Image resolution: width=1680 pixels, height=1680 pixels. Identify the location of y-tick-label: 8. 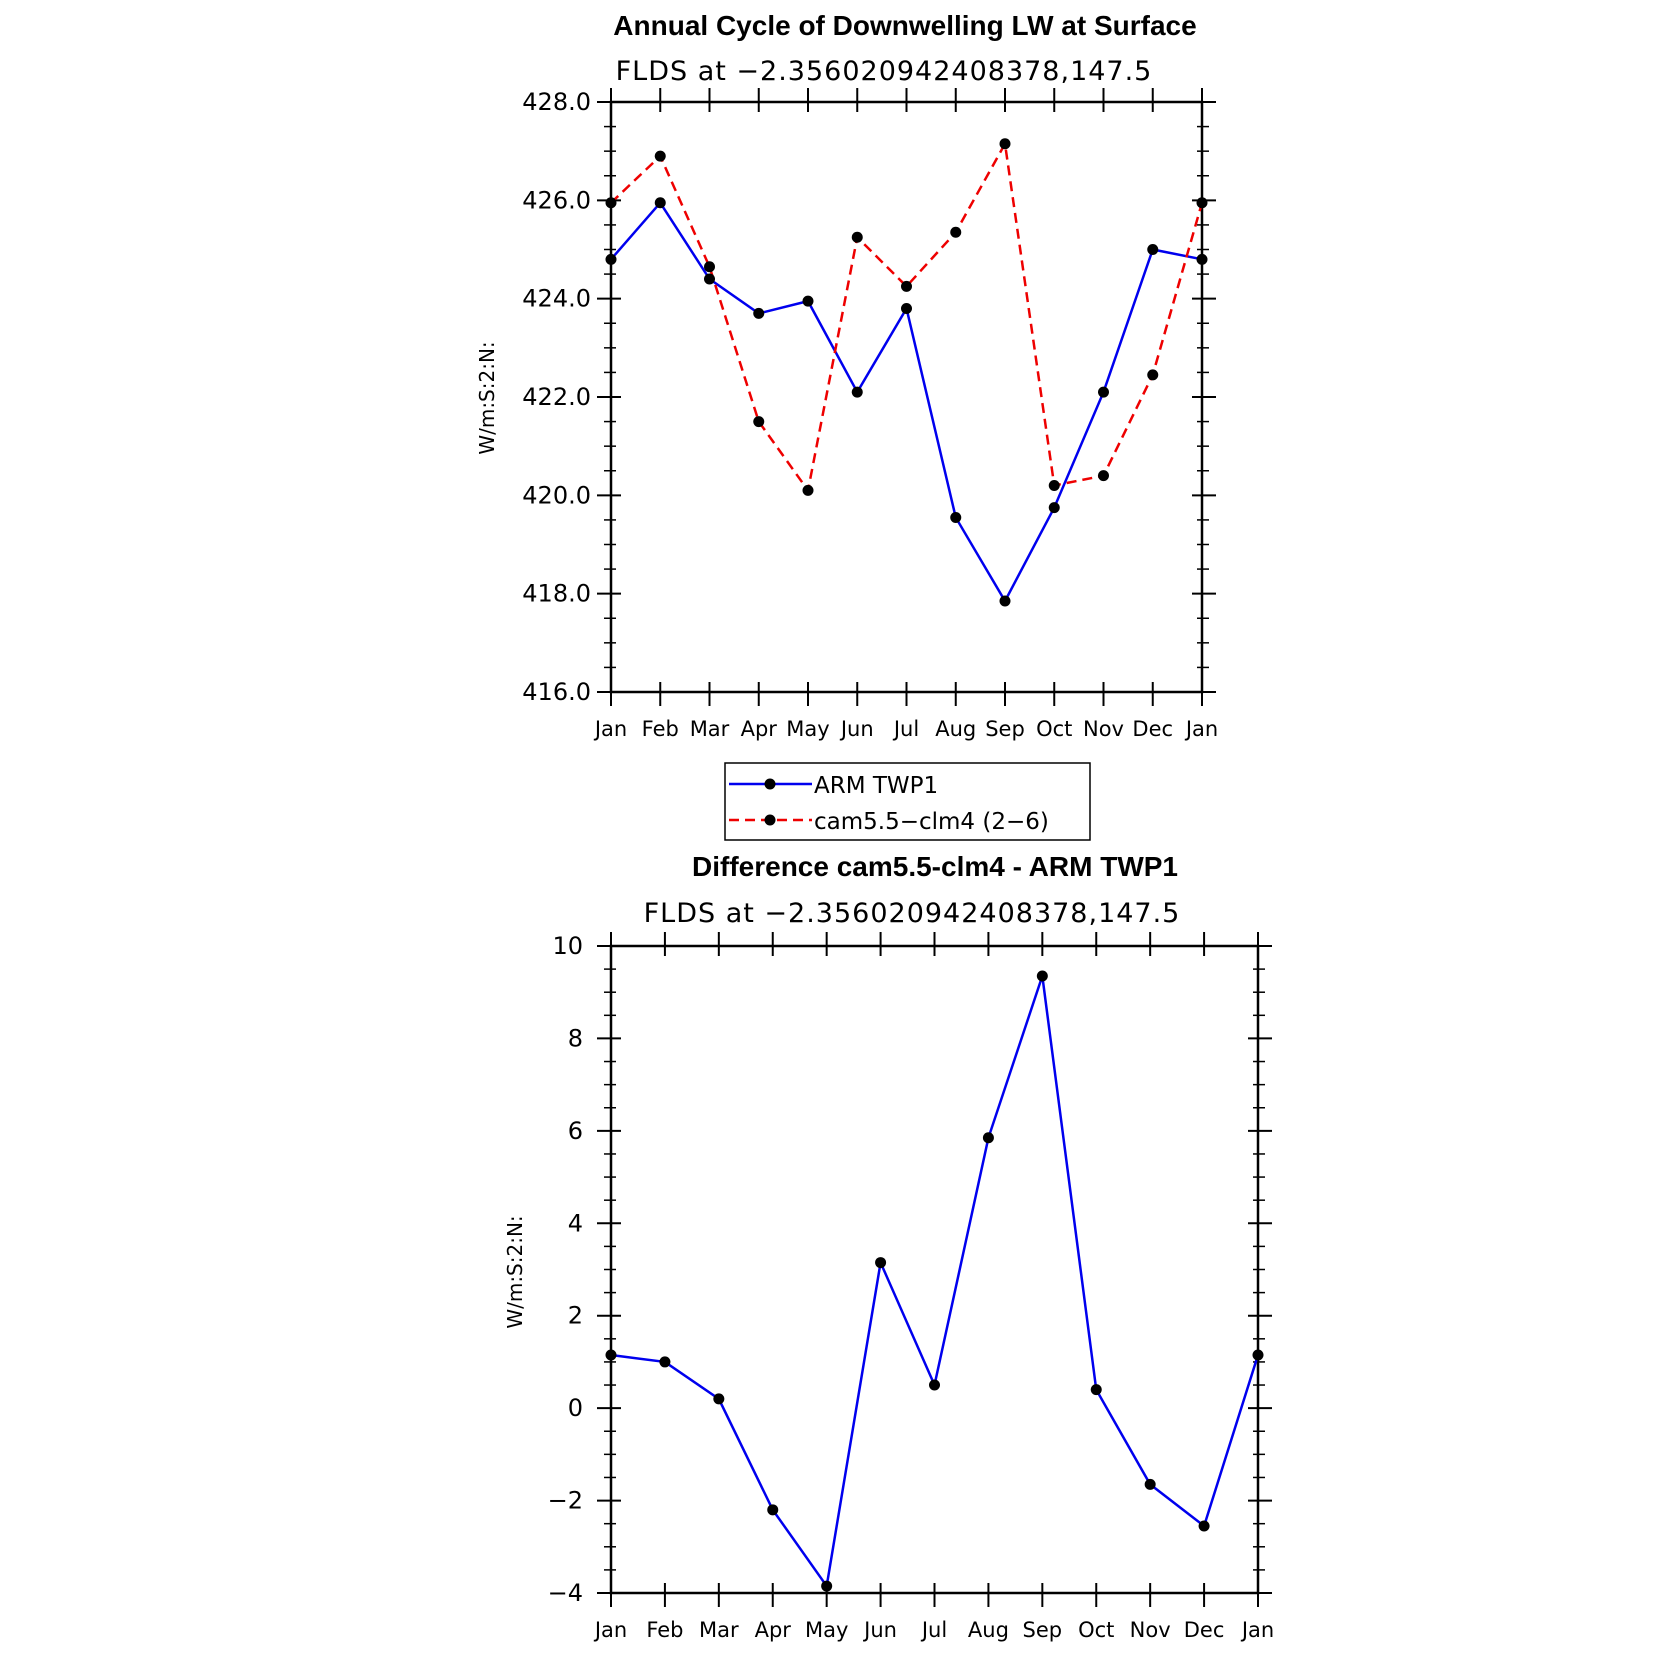
(575, 1038).